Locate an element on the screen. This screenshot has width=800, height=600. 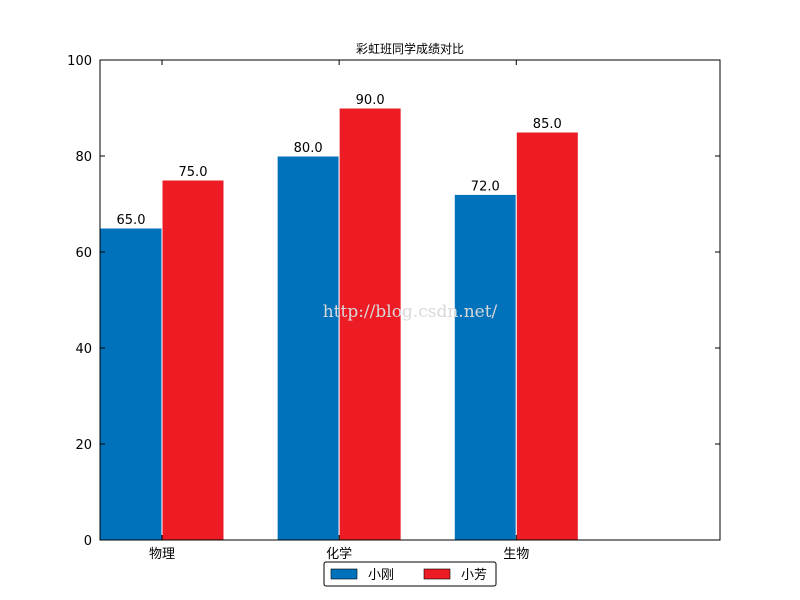
legend-label-xiaofang: 小芳 is located at coordinates (474, 575).